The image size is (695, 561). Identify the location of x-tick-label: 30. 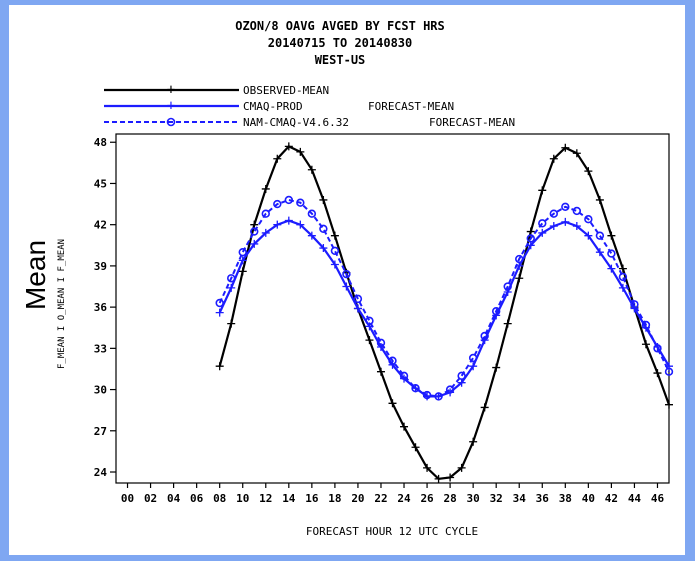
(473, 498).